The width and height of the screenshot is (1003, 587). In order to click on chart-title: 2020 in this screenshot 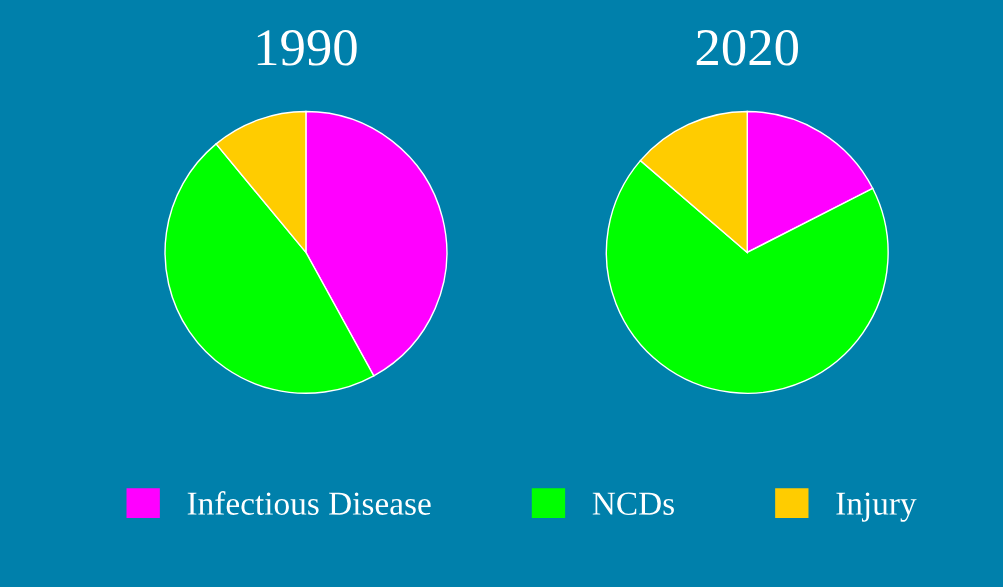, I will do `click(747, 47)`.